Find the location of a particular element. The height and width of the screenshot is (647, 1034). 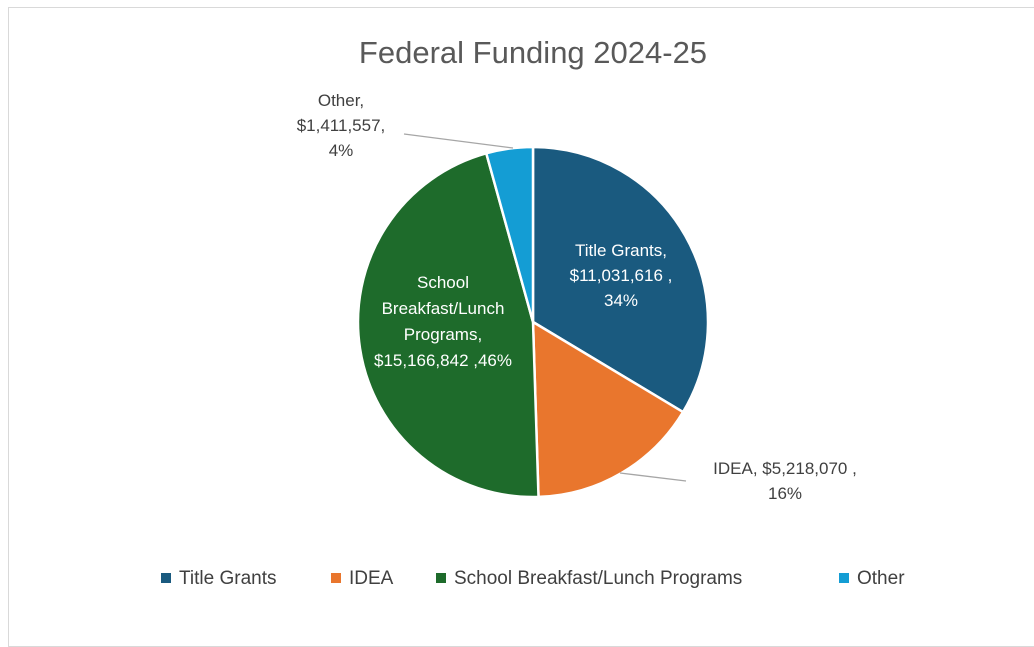

data-label-idea: IDEA, $5,218,070 , 16% is located at coordinates (785, 481).